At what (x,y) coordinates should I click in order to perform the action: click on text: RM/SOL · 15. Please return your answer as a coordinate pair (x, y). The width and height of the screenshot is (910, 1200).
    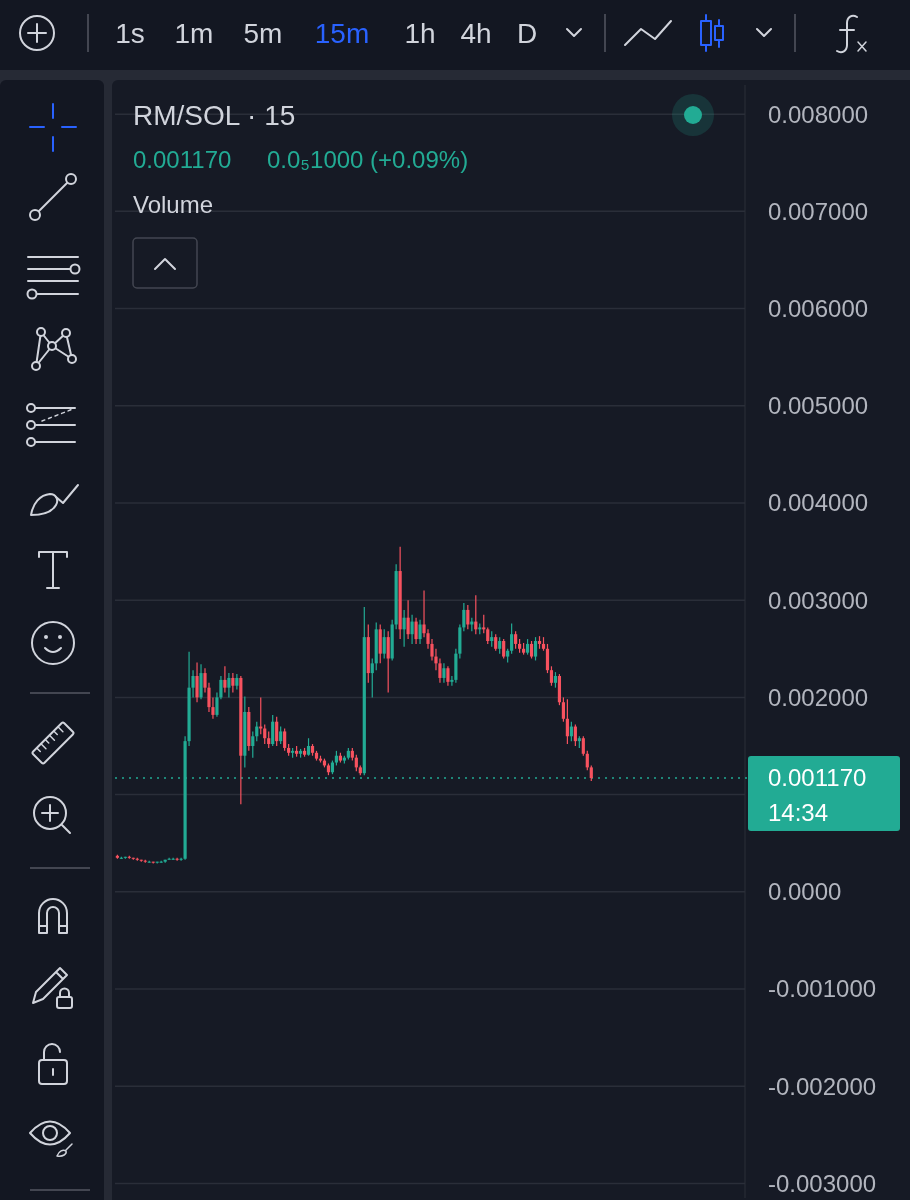
    Looking at the image, I should click on (214, 115).